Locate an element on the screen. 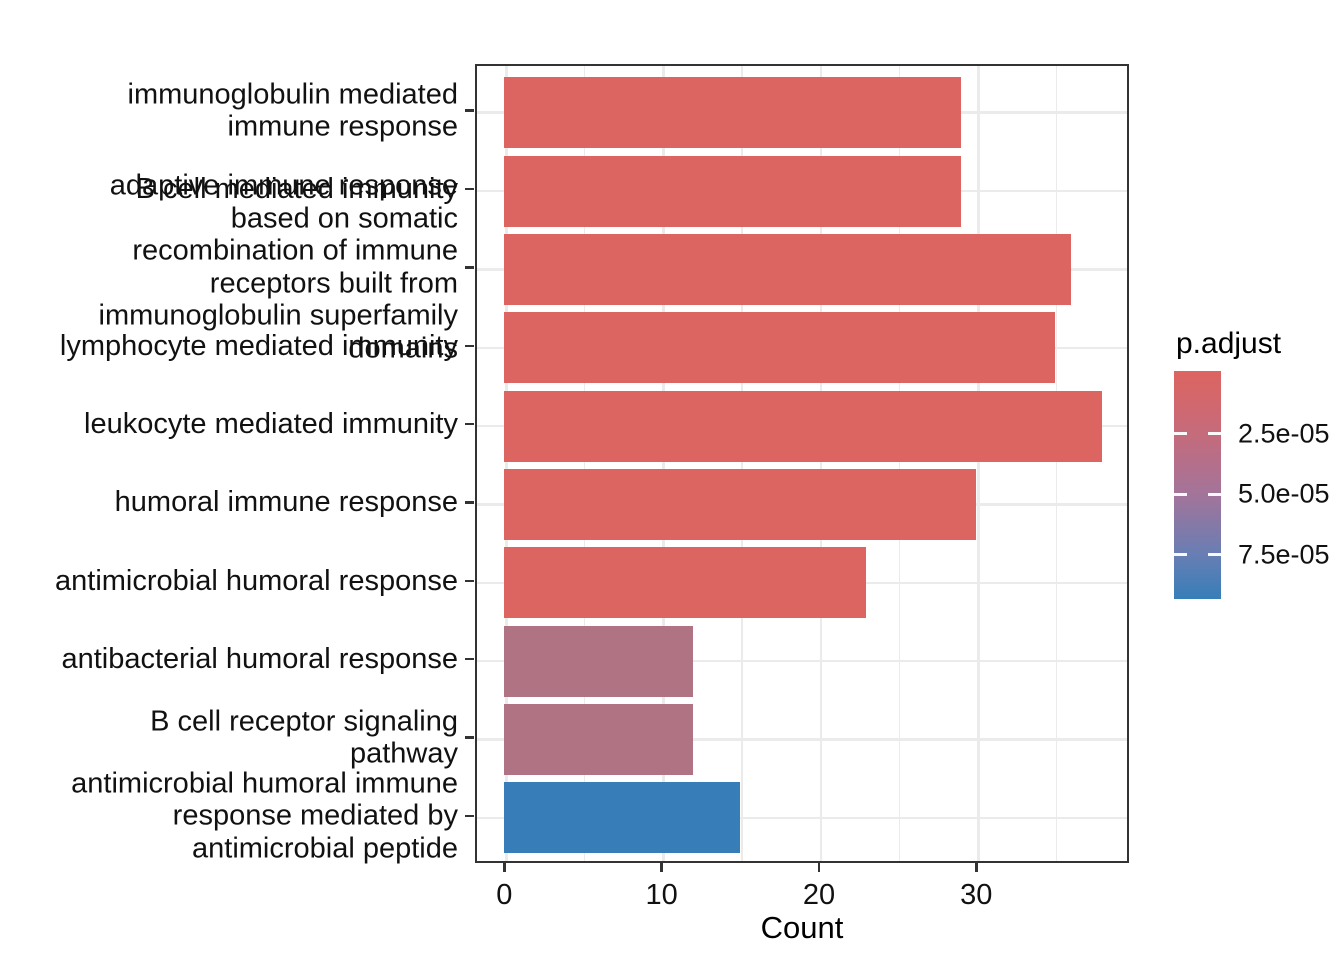 This screenshot has height=960, width=1344. y-tick-mark-row4 is located at coordinates (469, 345).